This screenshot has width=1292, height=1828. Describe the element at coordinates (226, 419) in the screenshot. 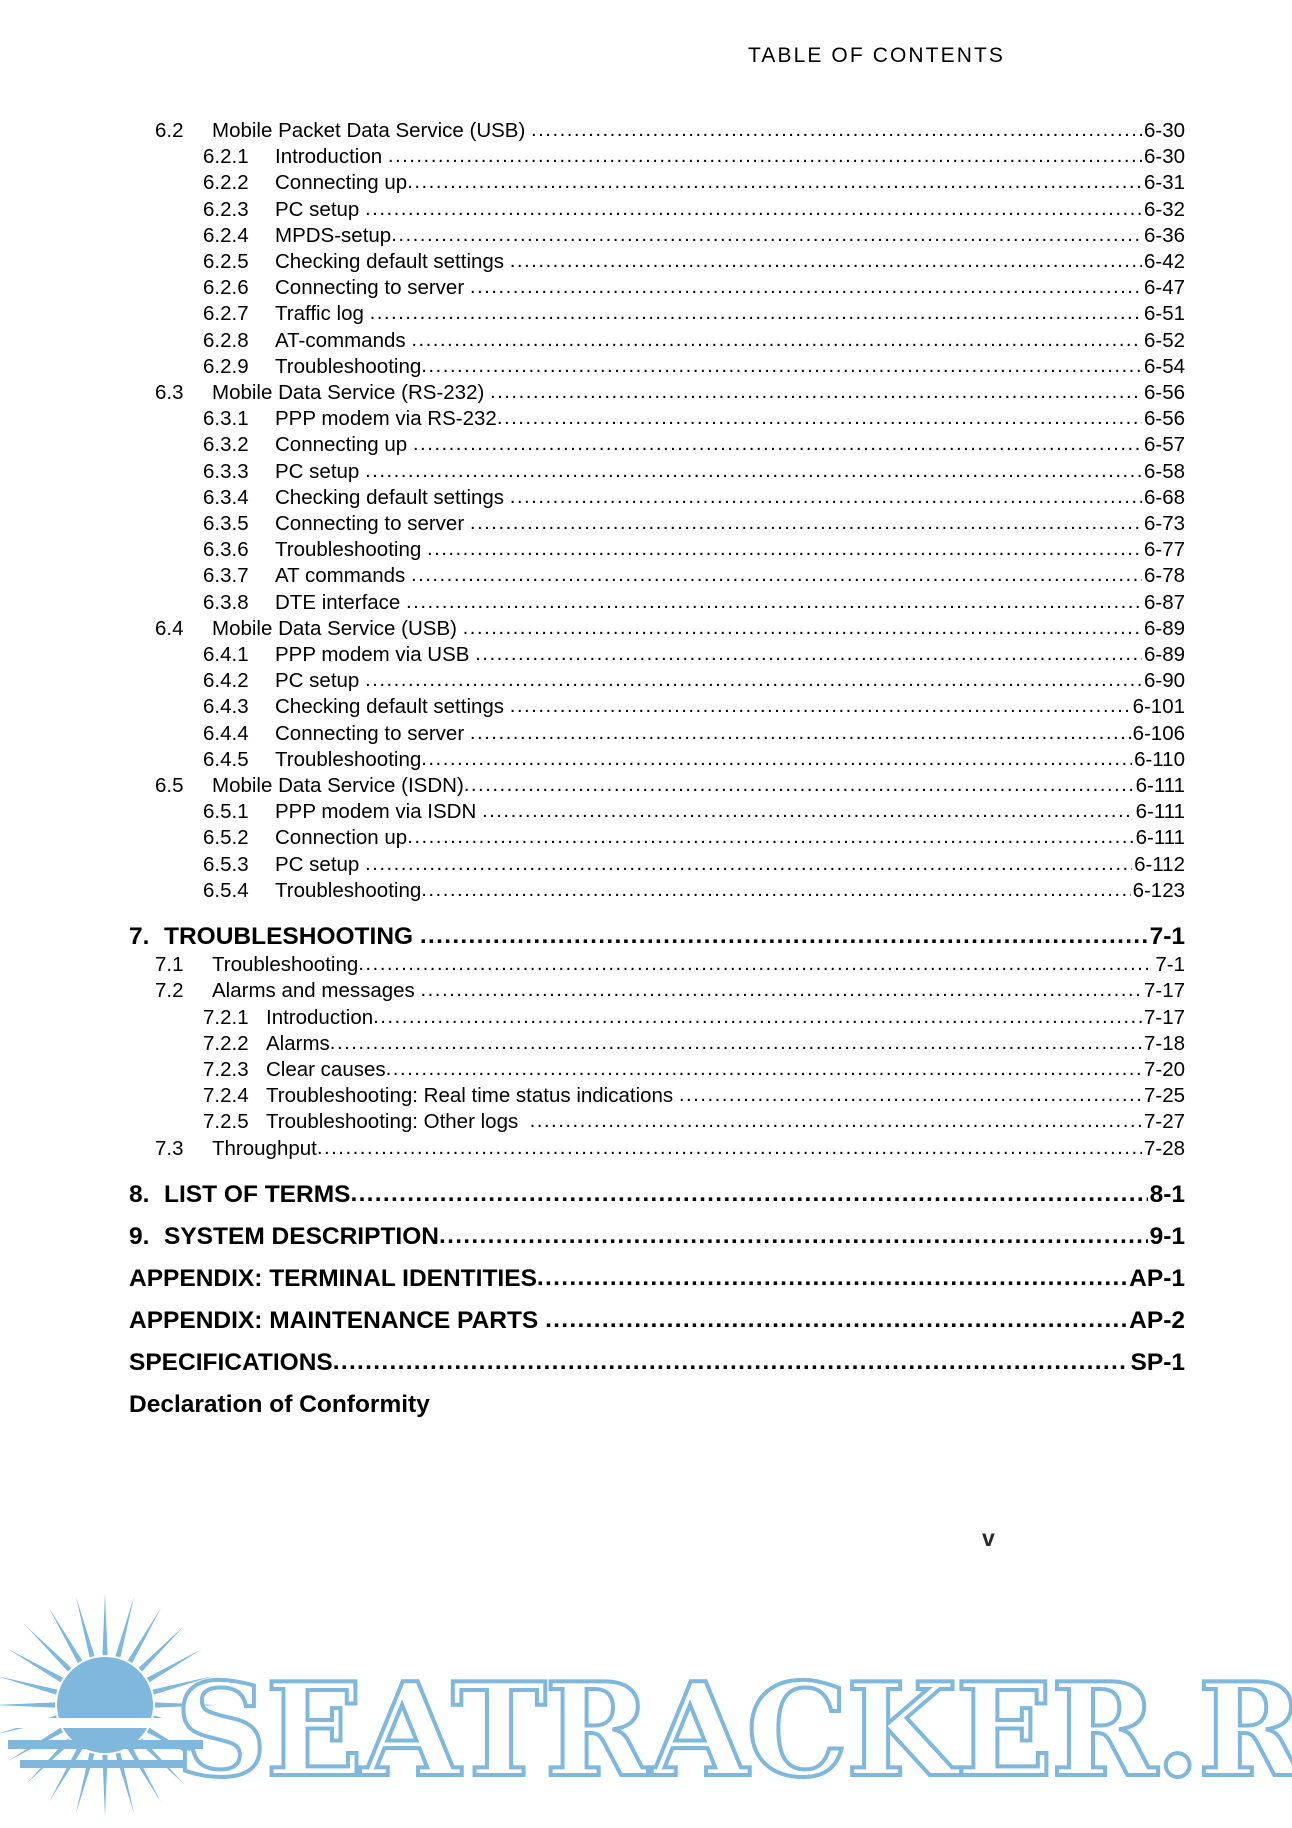

I see `toc-entry-number: 6.3.1` at that location.